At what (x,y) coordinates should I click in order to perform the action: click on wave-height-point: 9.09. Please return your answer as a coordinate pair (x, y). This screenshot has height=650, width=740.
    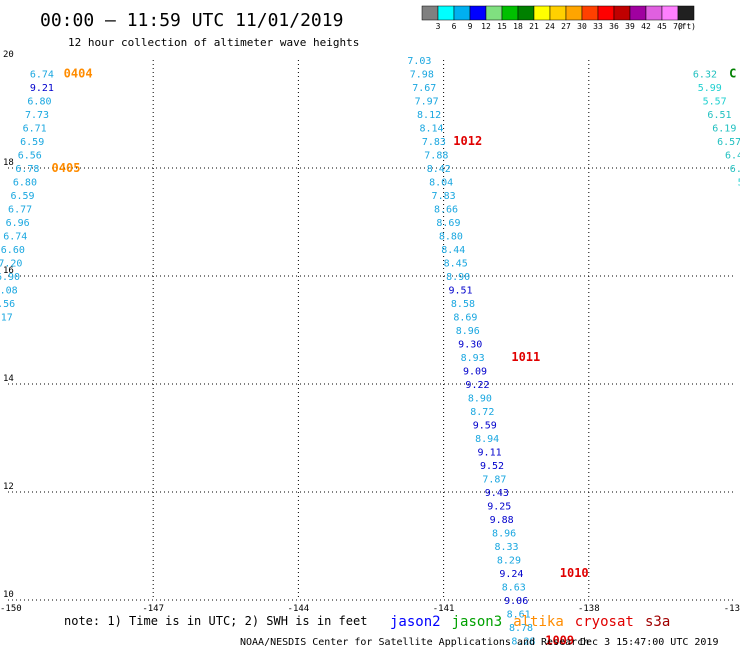
    Looking at the image, I should click on (475, 372).